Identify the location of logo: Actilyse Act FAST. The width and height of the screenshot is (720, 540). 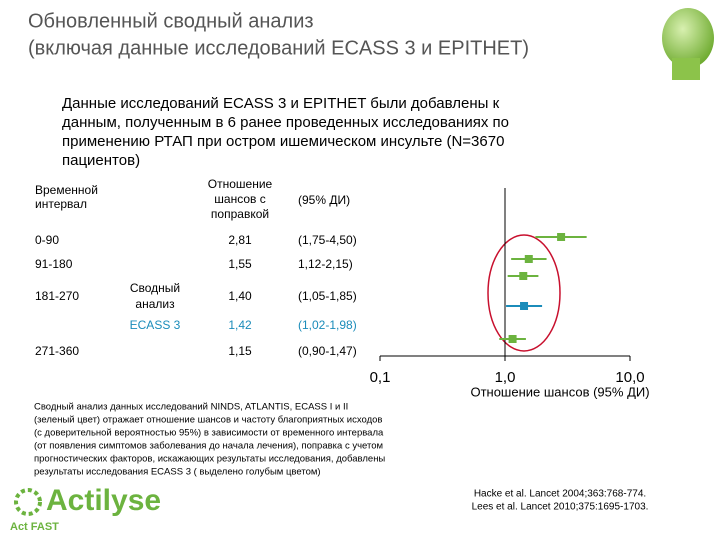
(85, 508).